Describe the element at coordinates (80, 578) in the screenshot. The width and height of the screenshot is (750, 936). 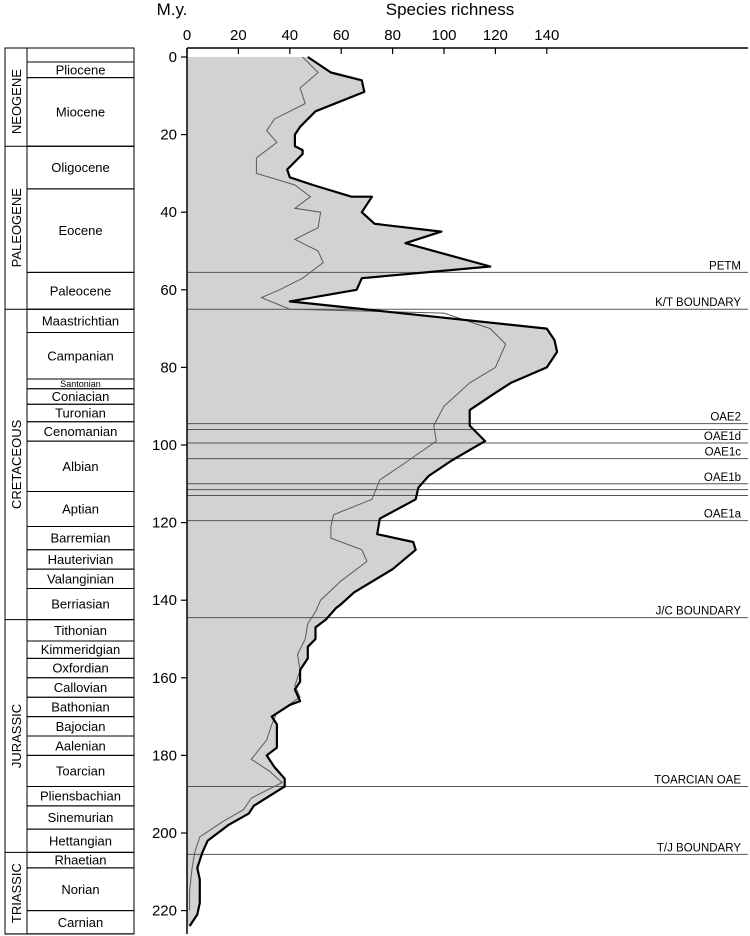
I see `stage-label: Valanginian` at that location.